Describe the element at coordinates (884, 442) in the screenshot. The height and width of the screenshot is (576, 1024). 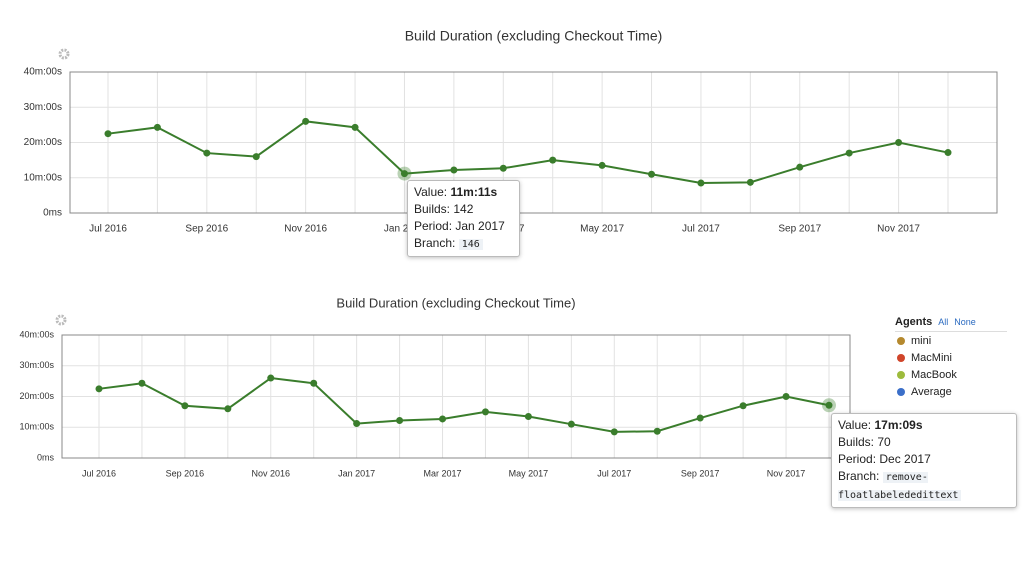
I see `tooltip-value: 70` at that location.